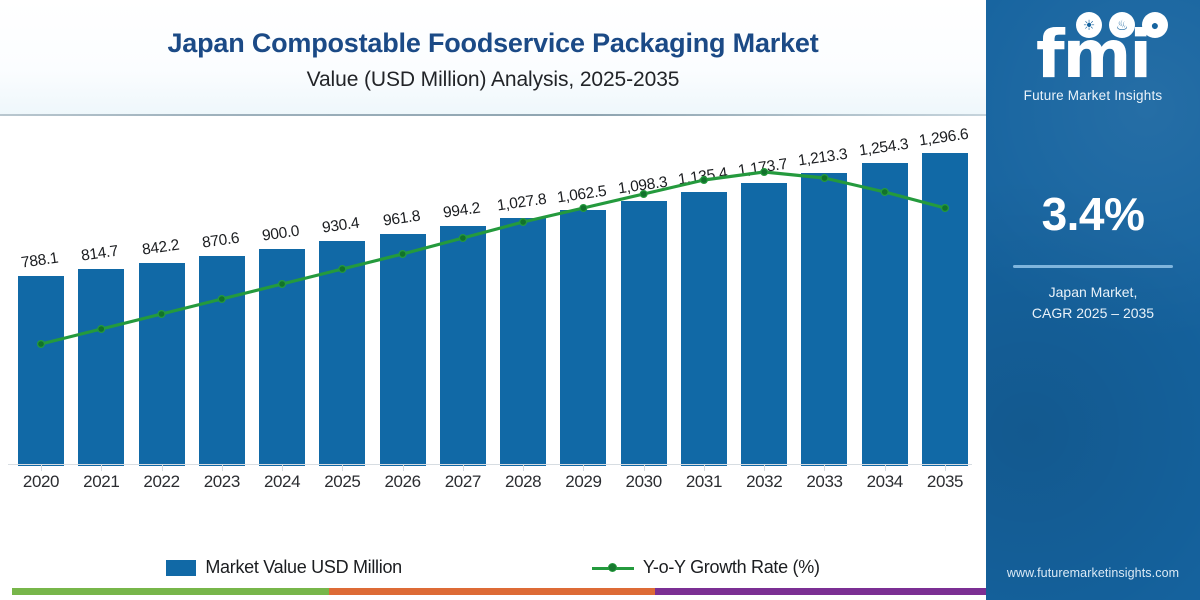  Describe the element at coordinates (943, 137) in the screenshot. I see `bar-value-label: 1,296.6` at that location.